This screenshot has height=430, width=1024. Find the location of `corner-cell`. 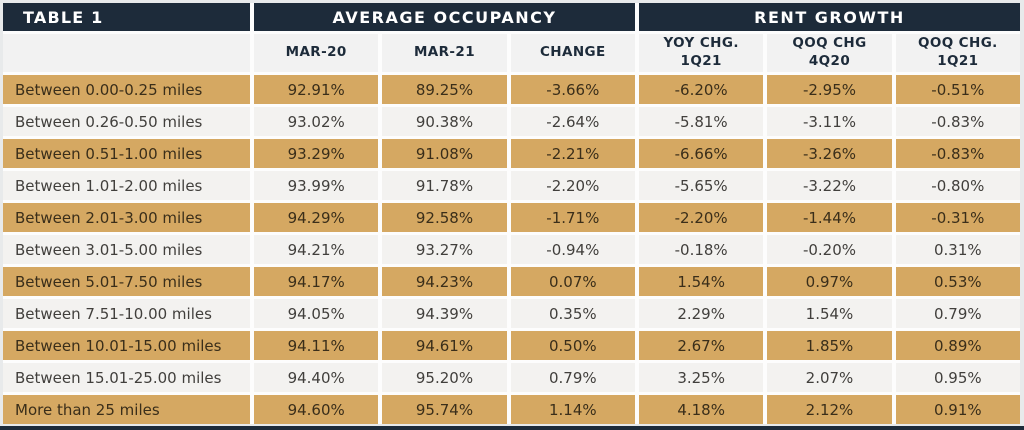

corner-cell is located at coordinates (126, 53).